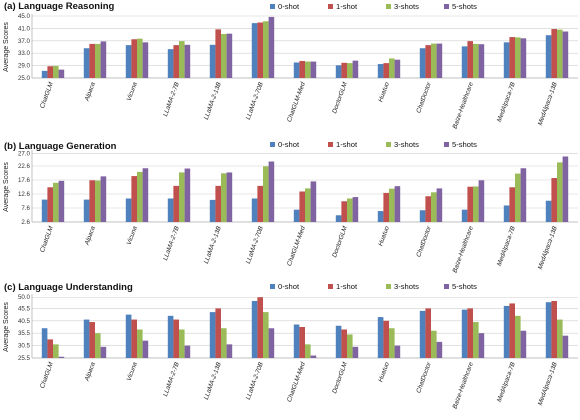 This screenshot has height=420, width=580. Describe the element at coordinates (213, 381) in the screenshot. I see `x-tick-label: LLaMA-2-13B` at that location.